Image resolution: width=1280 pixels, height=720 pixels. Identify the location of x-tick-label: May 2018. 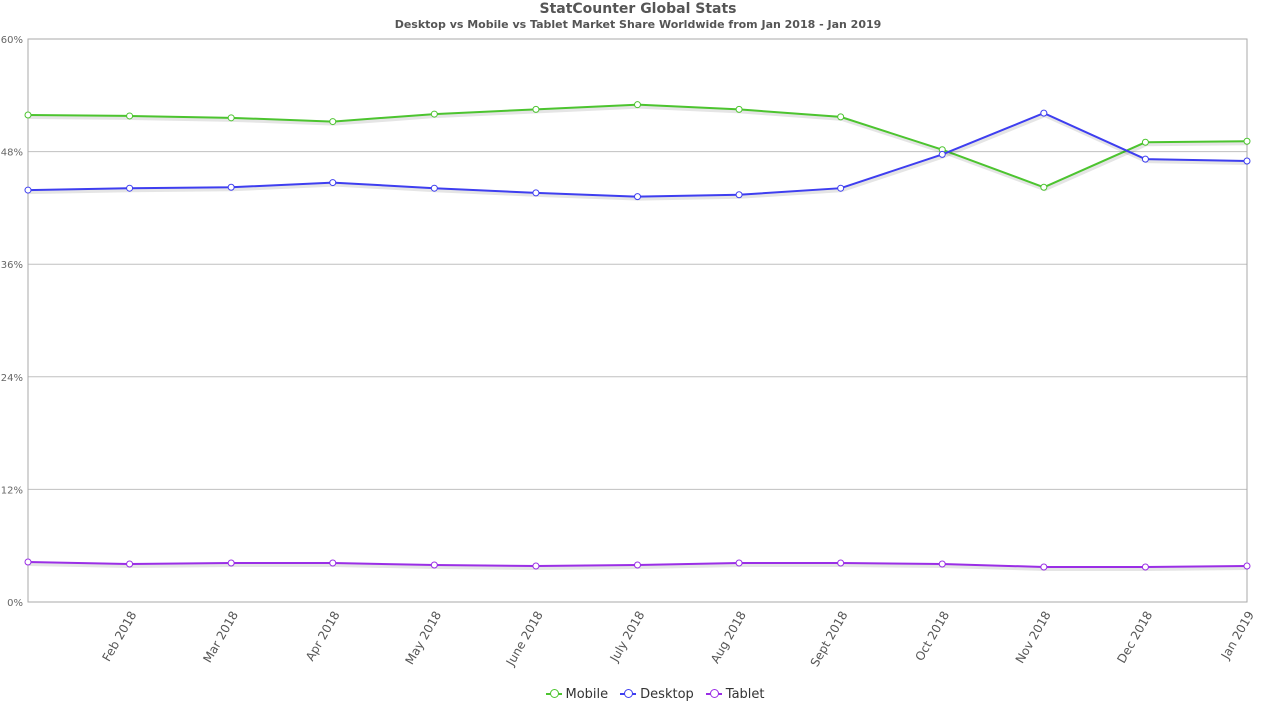
(423, 638).